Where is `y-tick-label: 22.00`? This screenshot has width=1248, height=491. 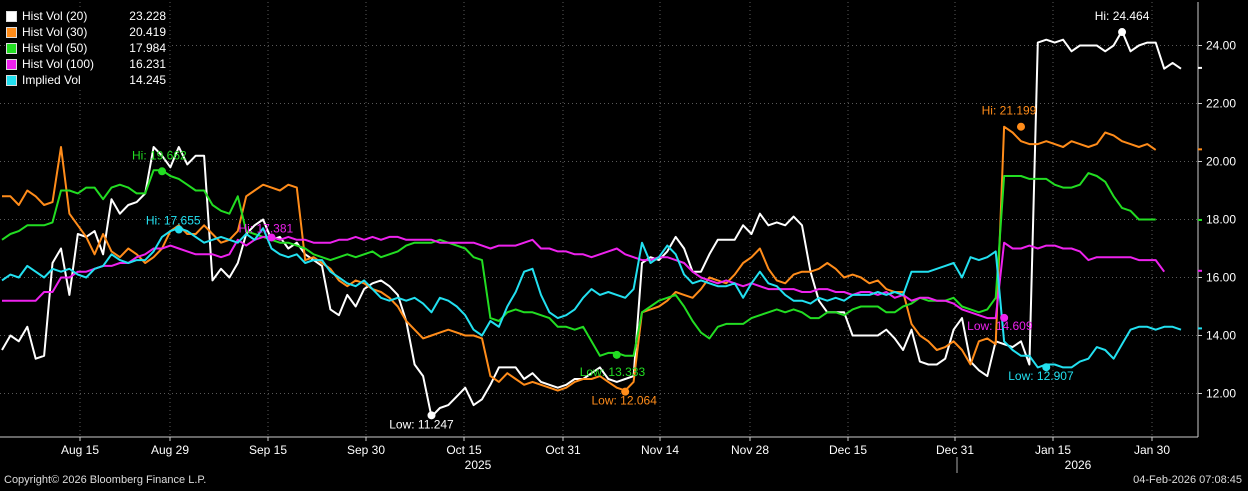 y-tick-label: 22.00 is located at coordinates (1221, 104).